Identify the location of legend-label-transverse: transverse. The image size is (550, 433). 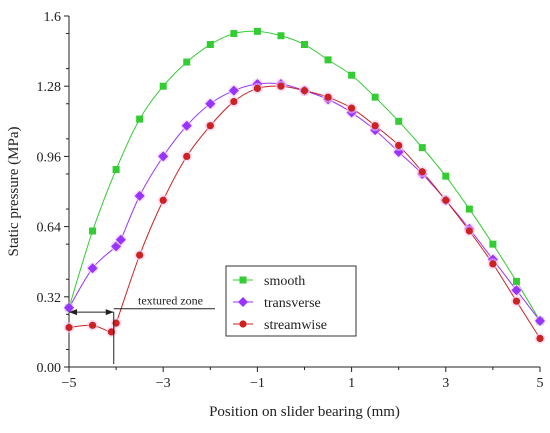
(292, 303).